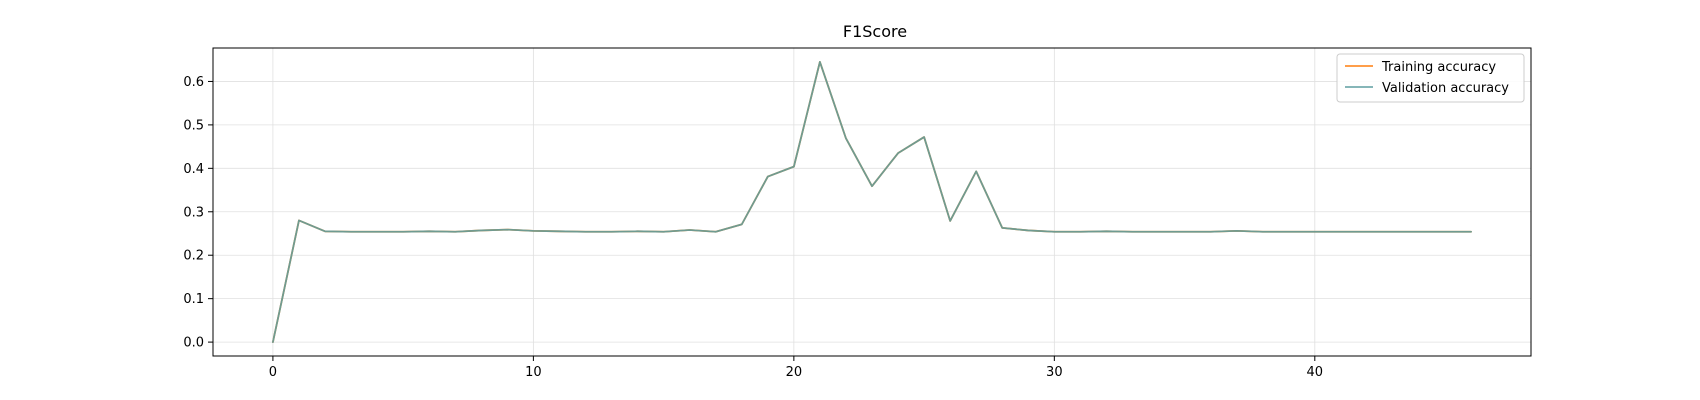  Describe the element at coordinates (1445, 88) in the screenshot. I see `legend-label-validation: Validation accuracy` at that location.